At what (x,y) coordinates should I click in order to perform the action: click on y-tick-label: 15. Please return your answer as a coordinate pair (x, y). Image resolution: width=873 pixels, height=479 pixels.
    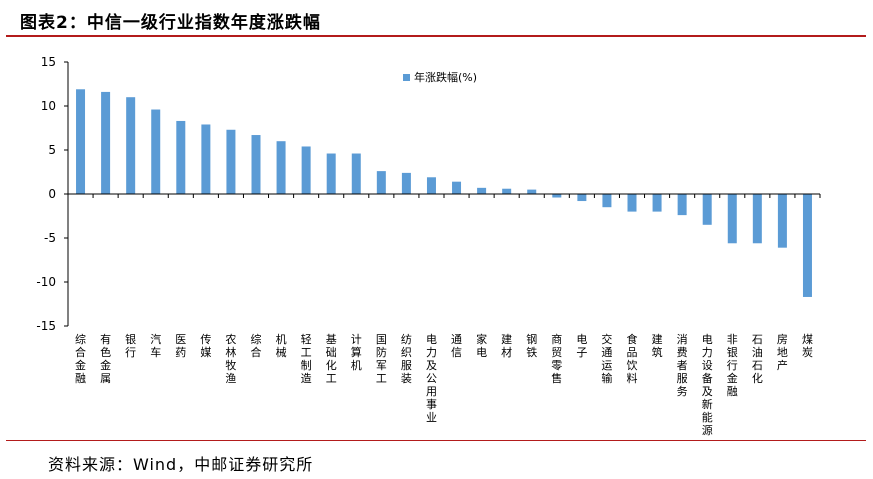
    Looking at the image, I should click on (48, 62).